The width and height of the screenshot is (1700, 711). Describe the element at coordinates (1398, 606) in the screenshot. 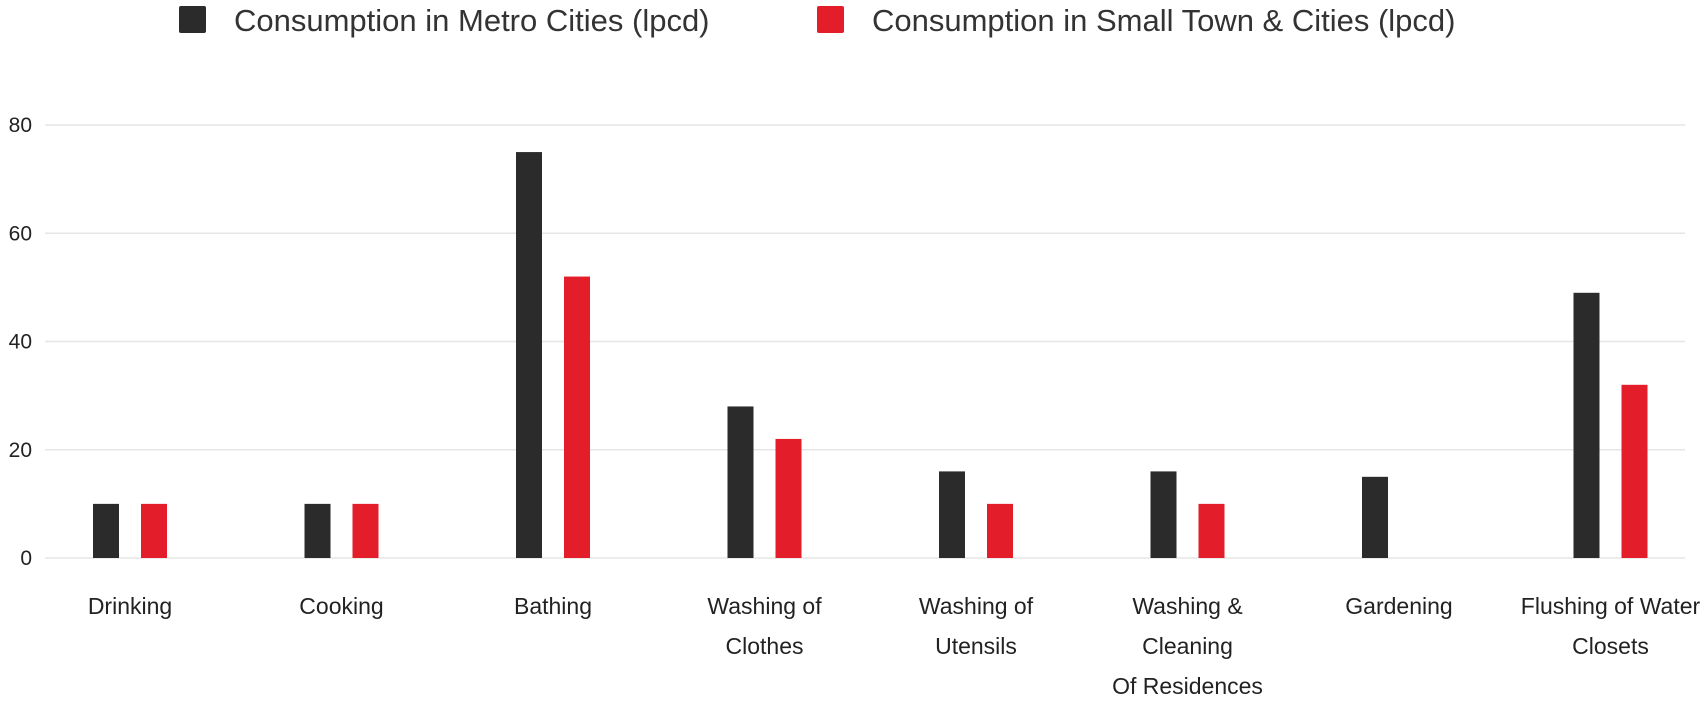

I see `x-tick-label: Gardening` at that location.